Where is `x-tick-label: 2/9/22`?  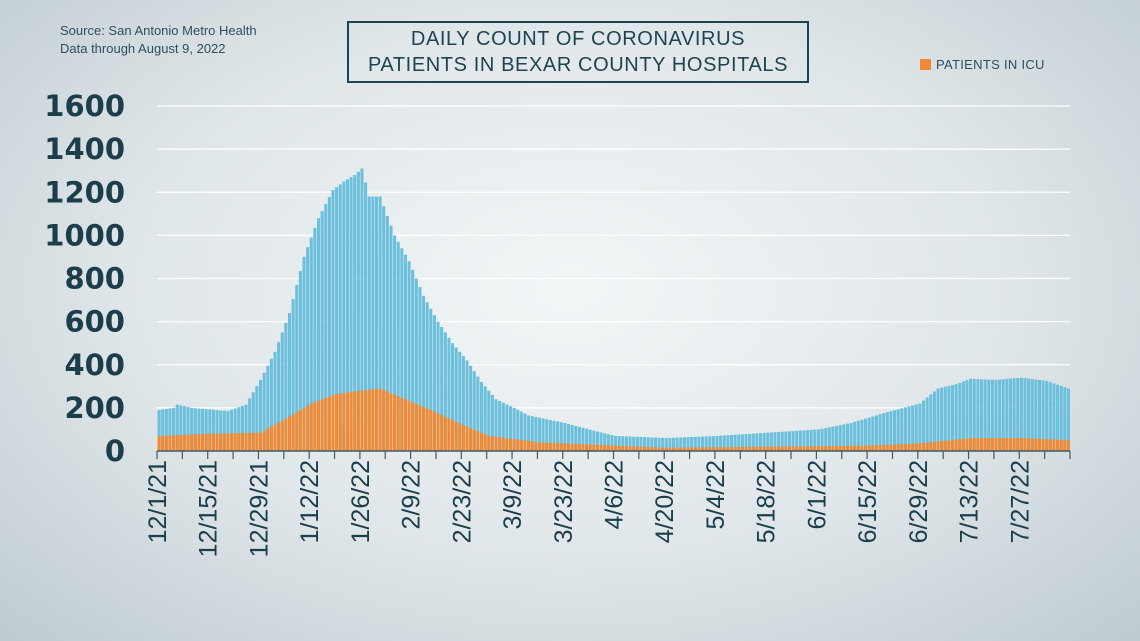 x-tick-label: 2/9/22 is located at coordinates (412, 495).